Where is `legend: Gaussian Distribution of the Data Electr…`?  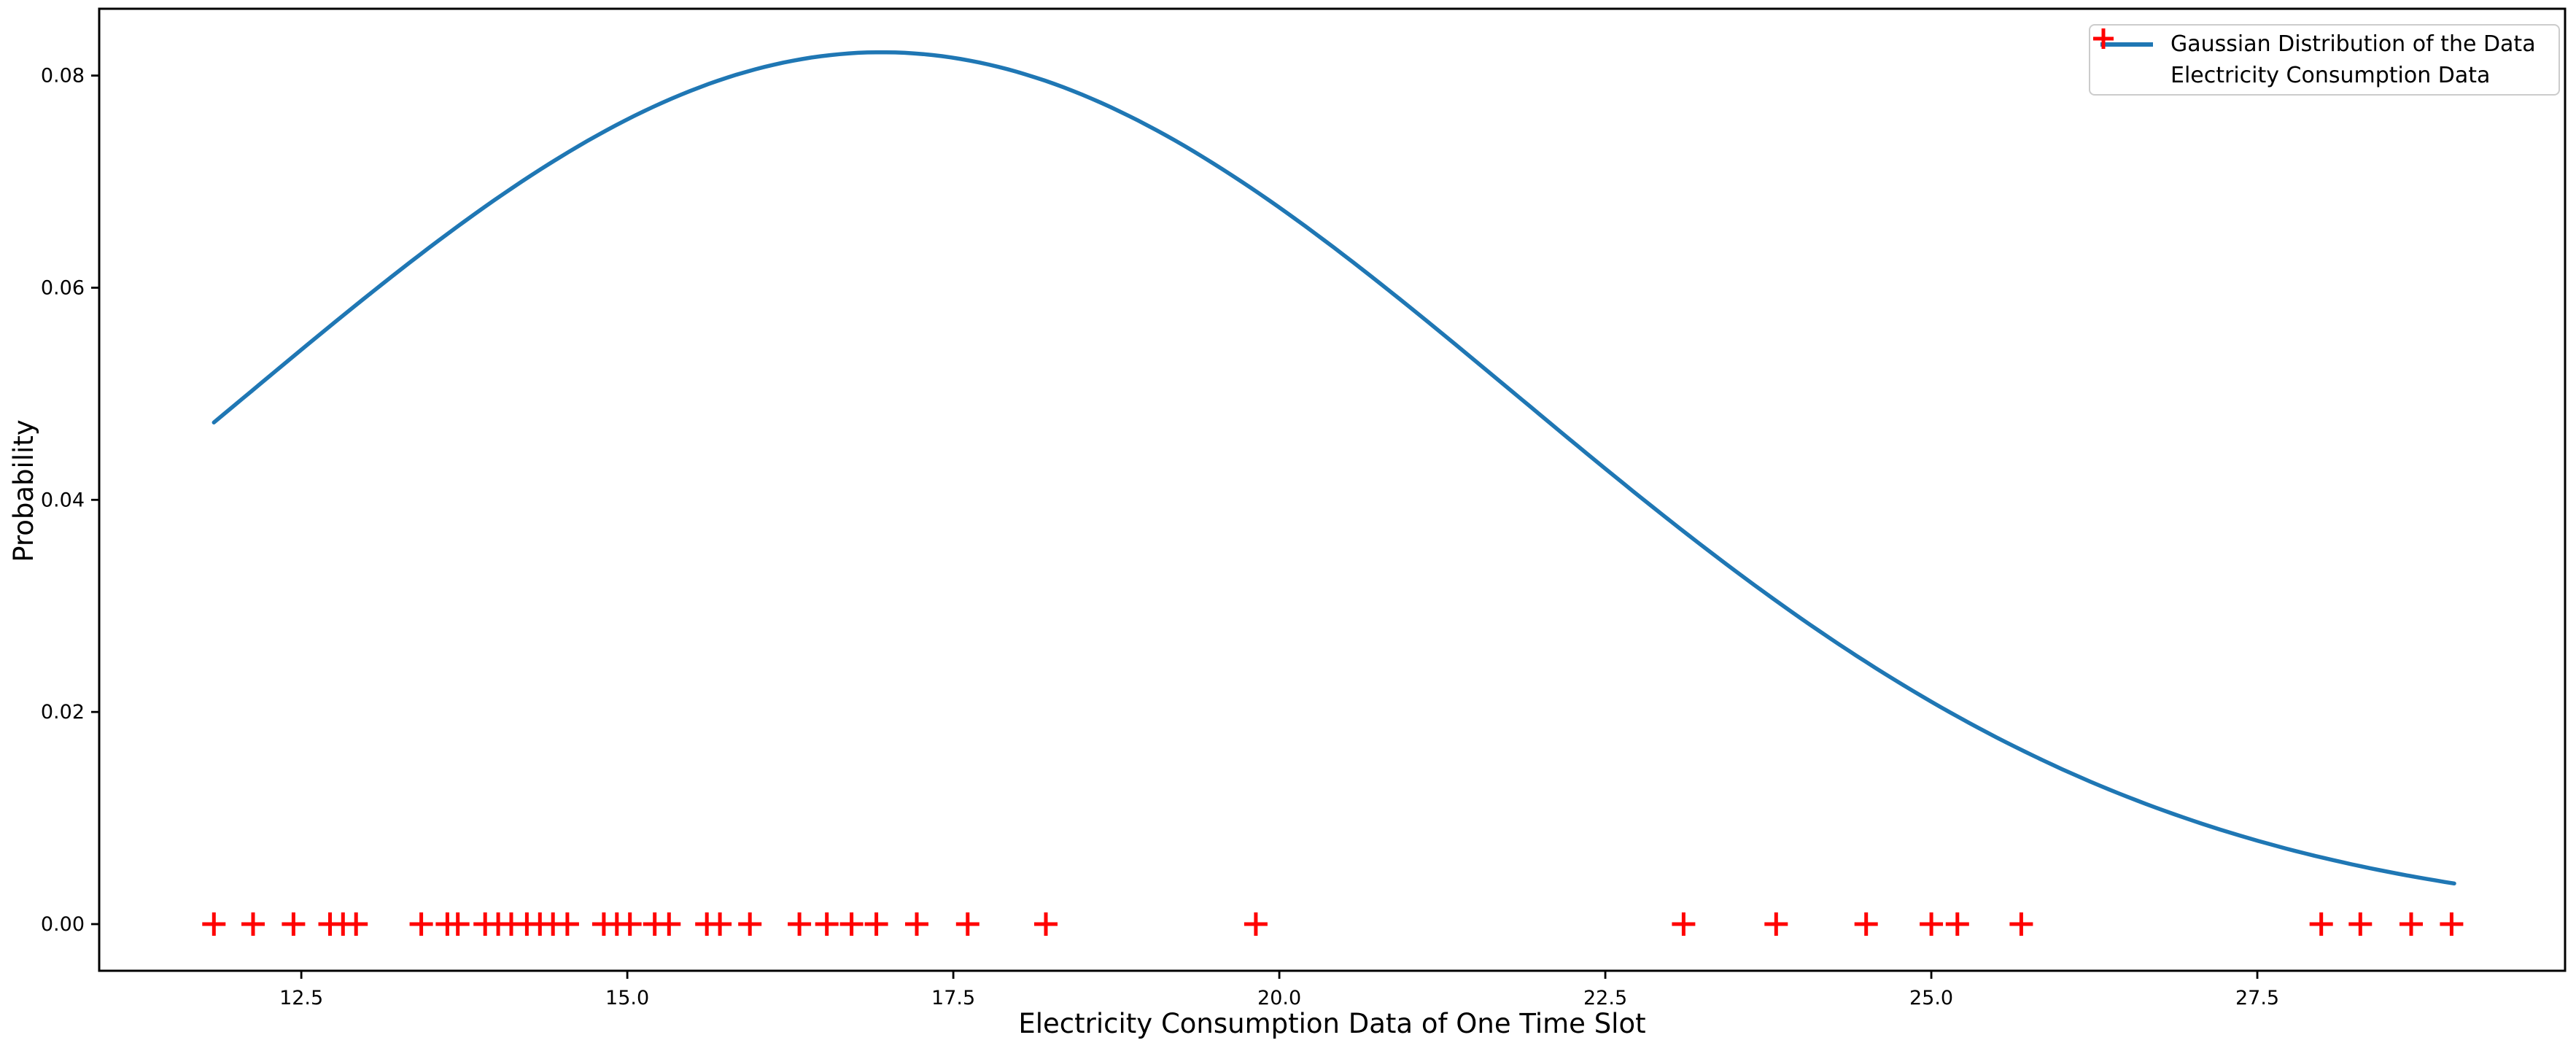 legend: Gaussian Distribution of the Data Electr… is located at coordinates (2324, 60).